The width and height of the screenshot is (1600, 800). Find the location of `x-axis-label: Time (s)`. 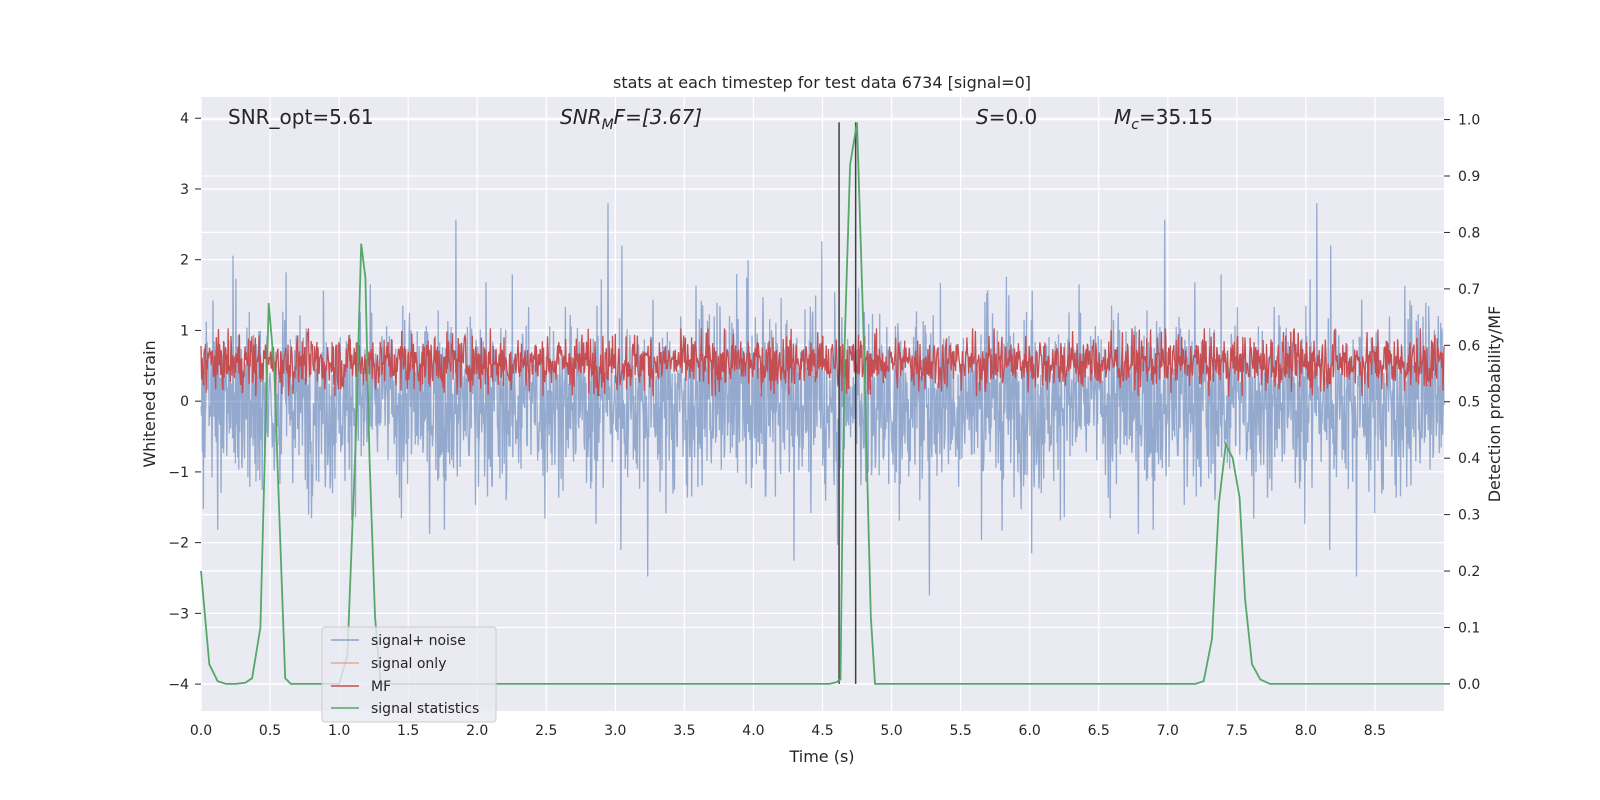

x-axis-label: Time (s) is located at coordinates (821, 756).